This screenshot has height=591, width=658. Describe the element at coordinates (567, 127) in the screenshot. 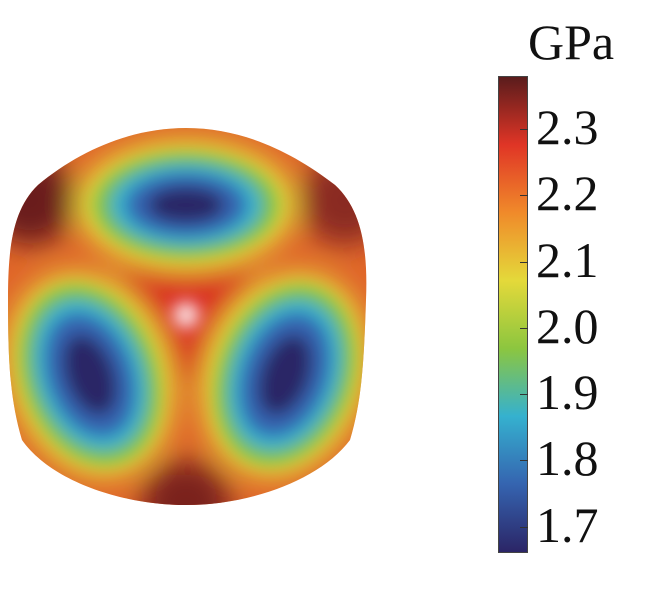

I see `colorbar-tick-label: 2.3` at that location.